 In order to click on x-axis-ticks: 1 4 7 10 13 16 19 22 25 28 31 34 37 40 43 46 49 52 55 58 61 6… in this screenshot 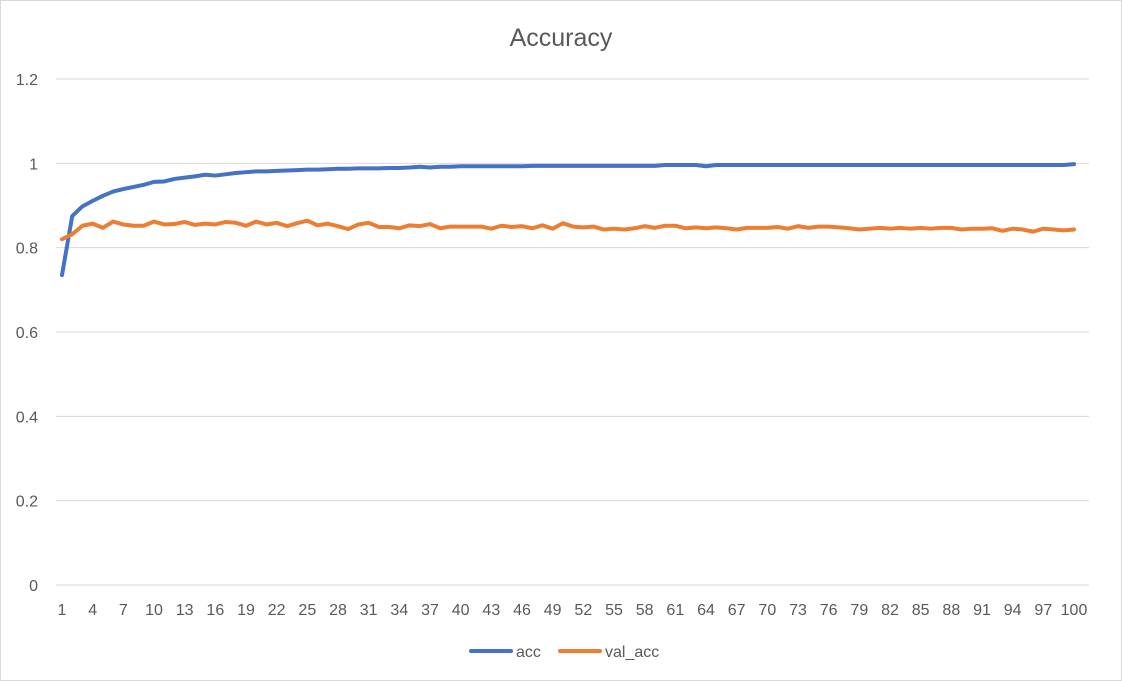, I will do `click(573, 610)`.